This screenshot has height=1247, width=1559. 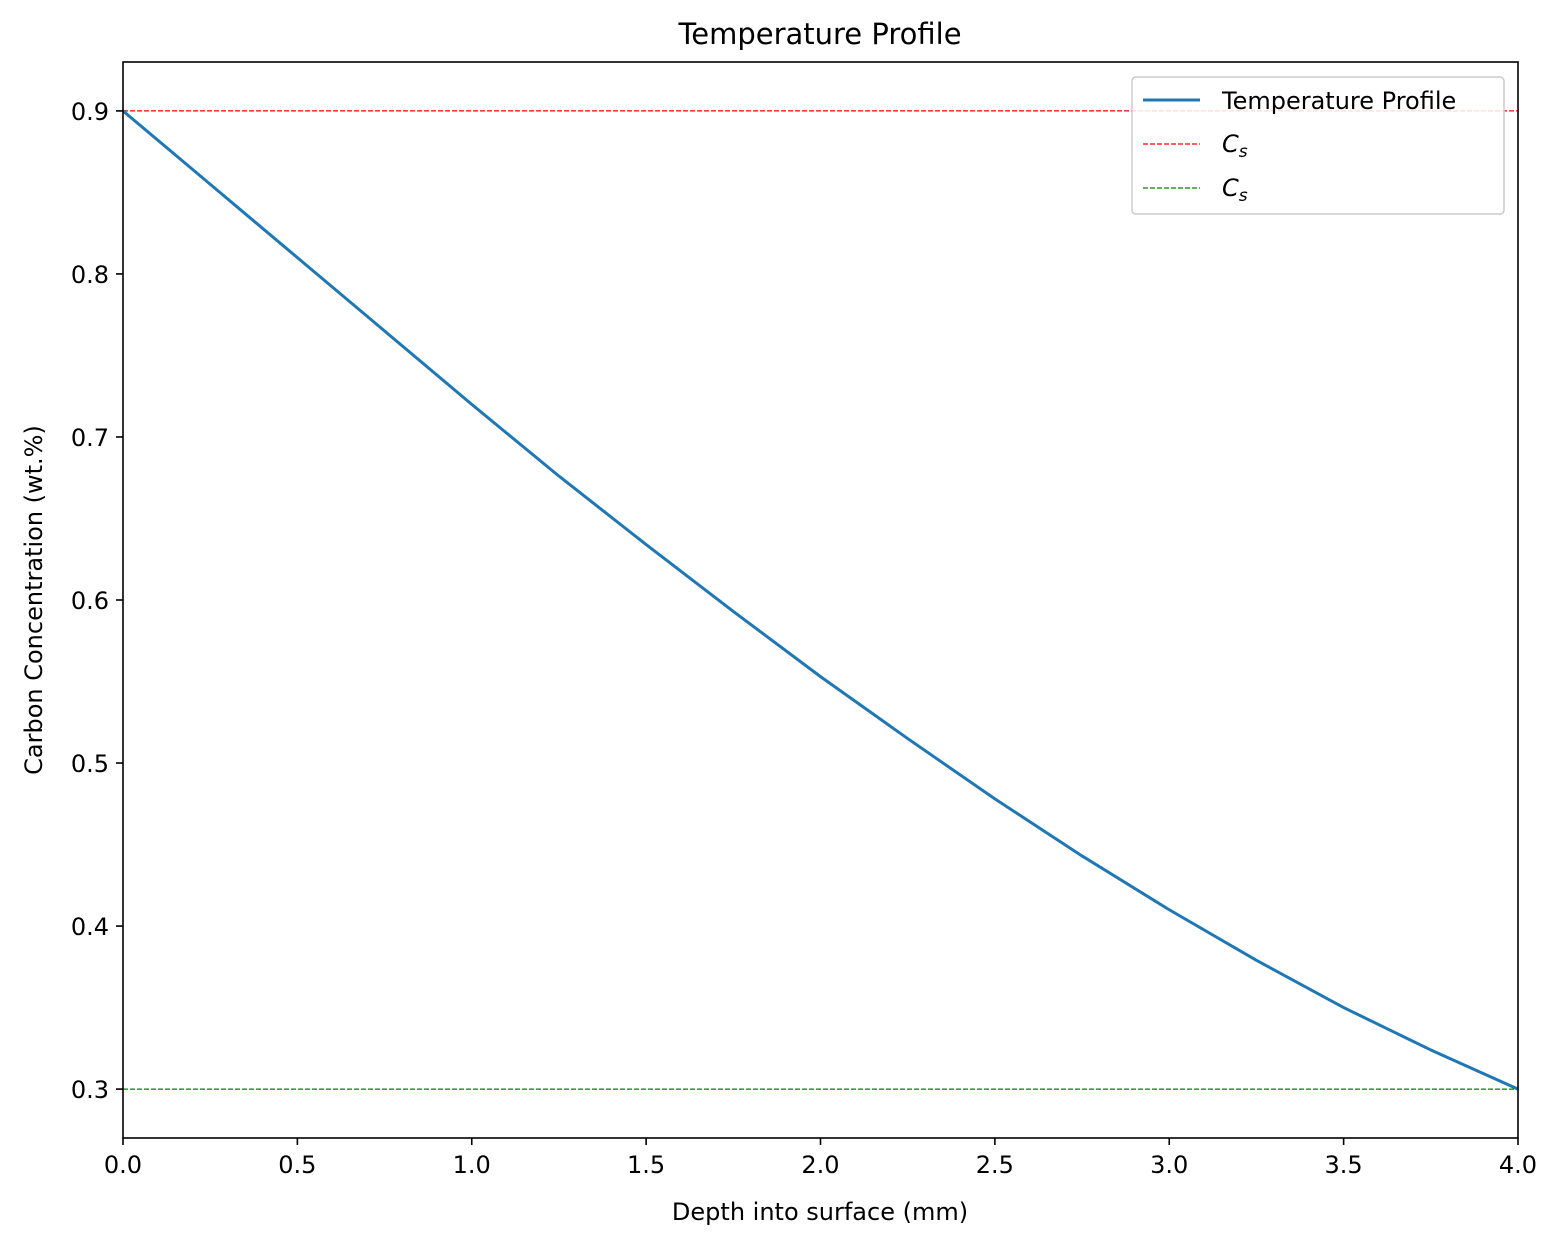 What do you see at coordinates (1338, 101) in the screenshot?
I see `legend-label-temperature-profile: Temperature Profile` at bounding box center [1338, 101].